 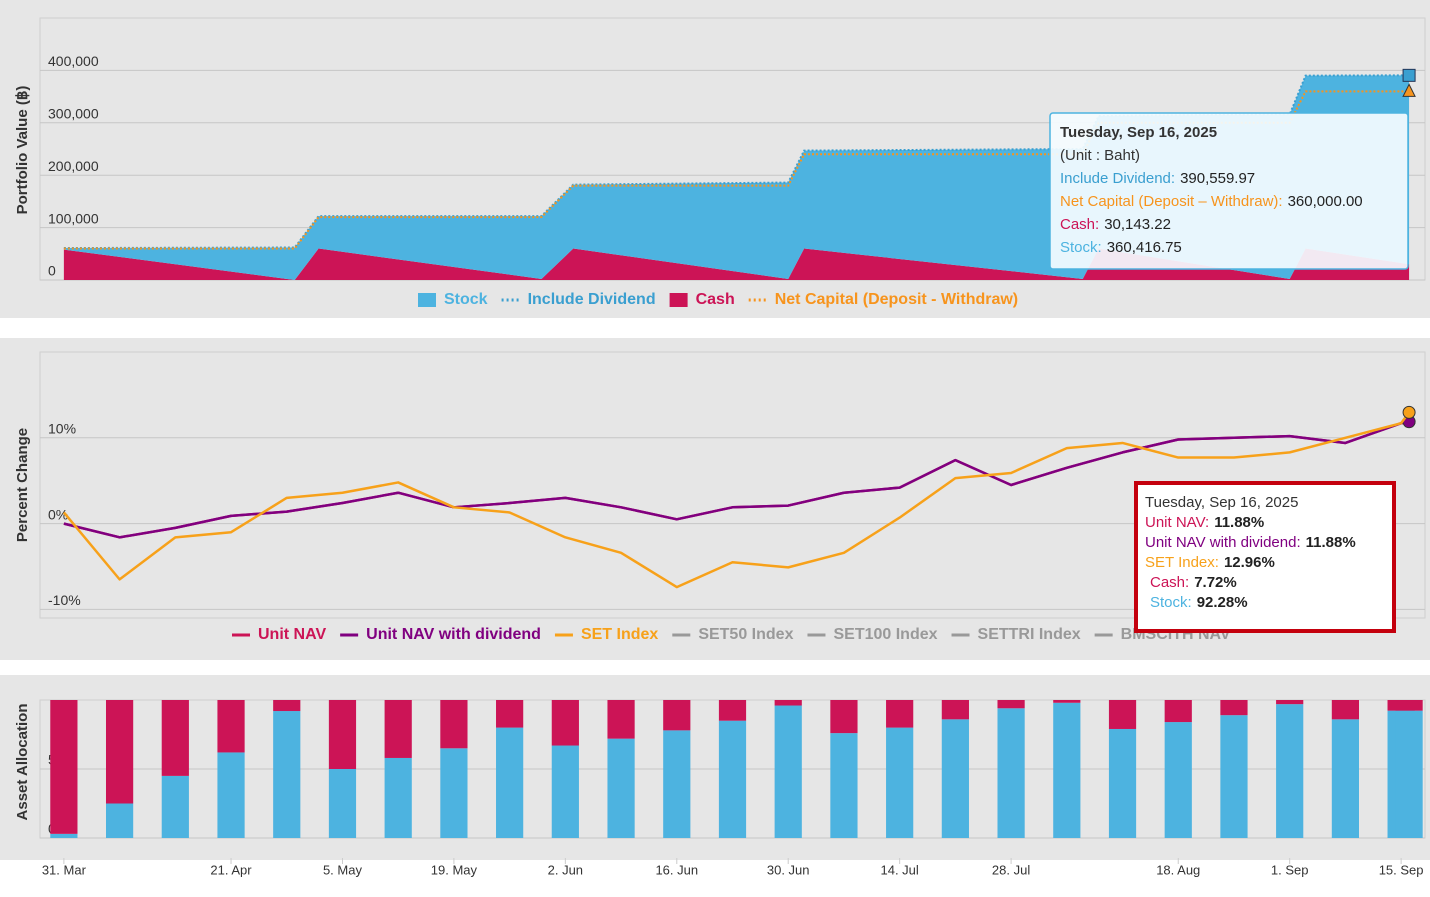 What do you see at coordinates (1290, 869) in the screenshot?
I see `x-tick-label: 1. Sep` at bounding box center [1290, 869].